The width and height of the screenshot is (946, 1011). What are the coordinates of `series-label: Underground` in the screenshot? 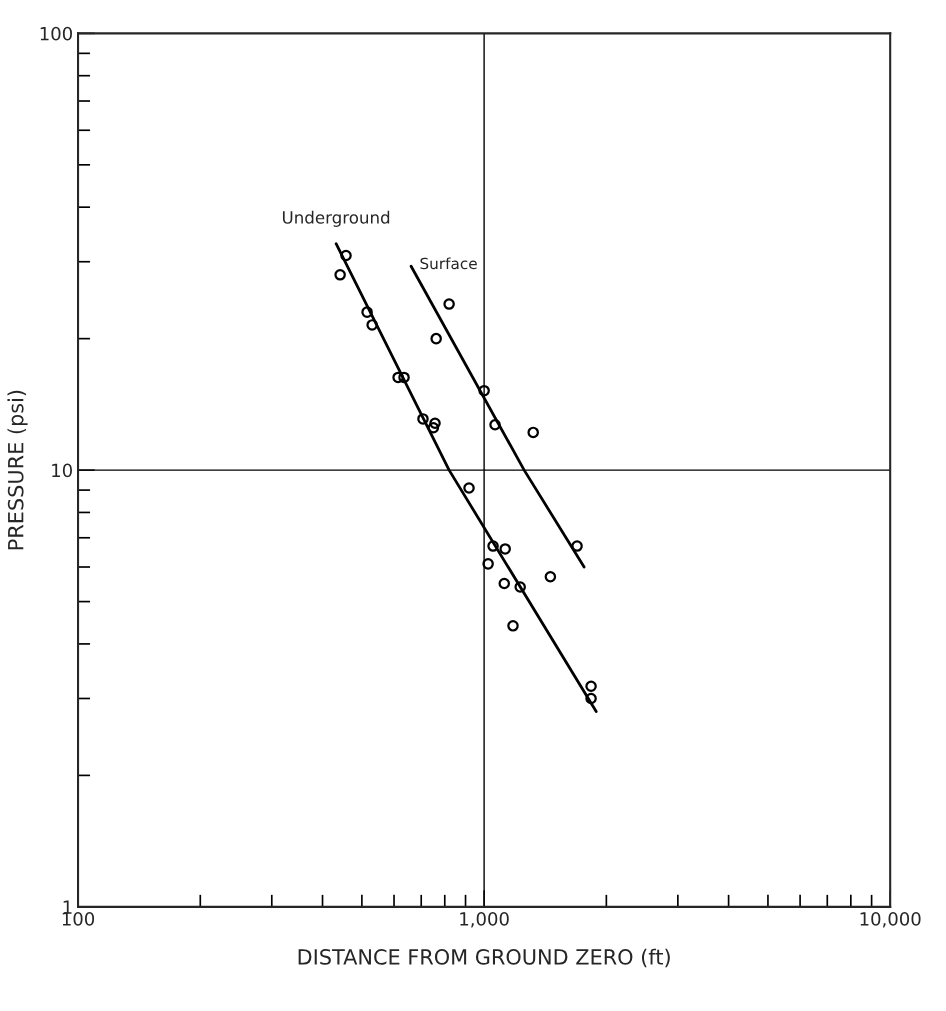 It's located at (336, 218).